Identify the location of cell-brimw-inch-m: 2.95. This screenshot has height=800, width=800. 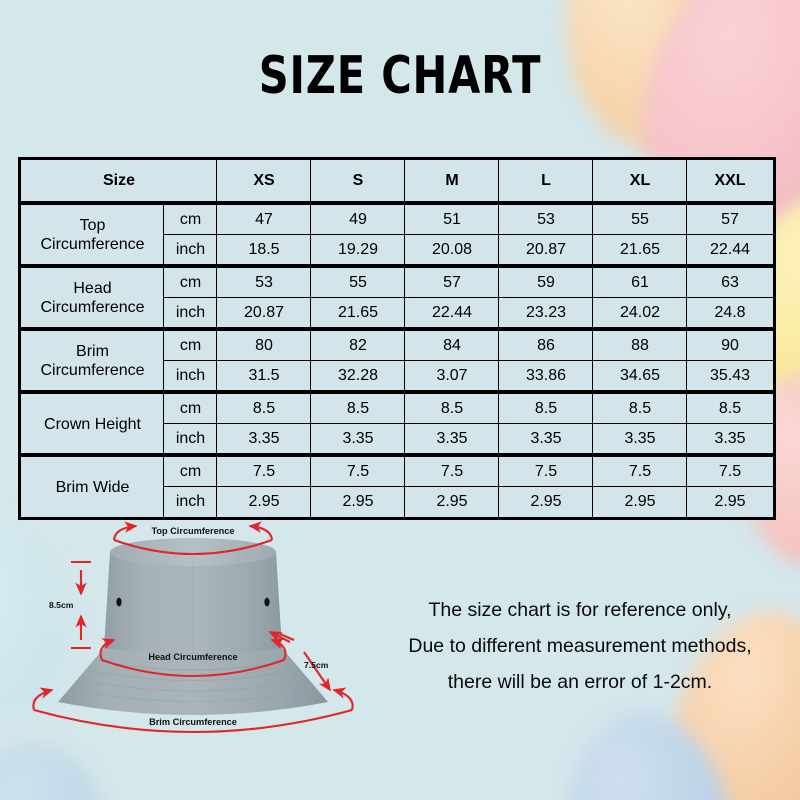
(452, 502).